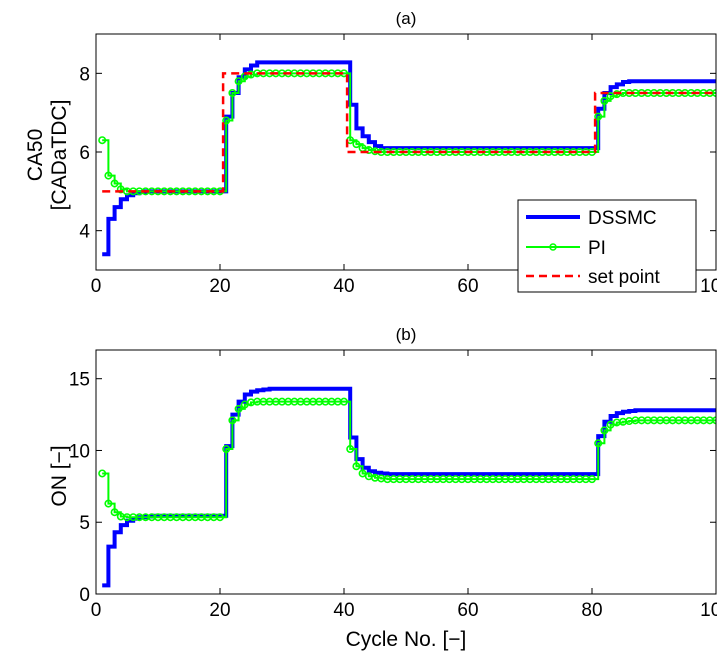 This screenshot has width=717, height=661. I want to click on panel-a-ytick-label: 6, so click(84, 153).